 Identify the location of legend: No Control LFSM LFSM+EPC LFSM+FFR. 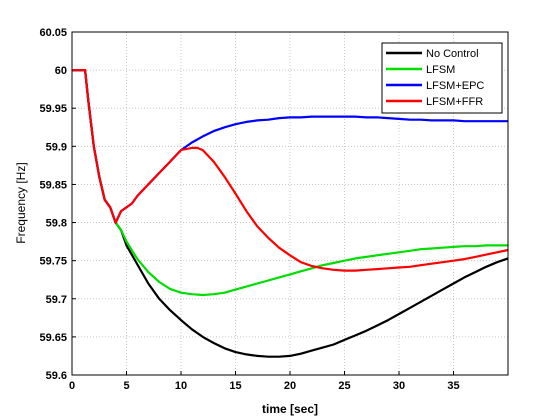
(442, 78).